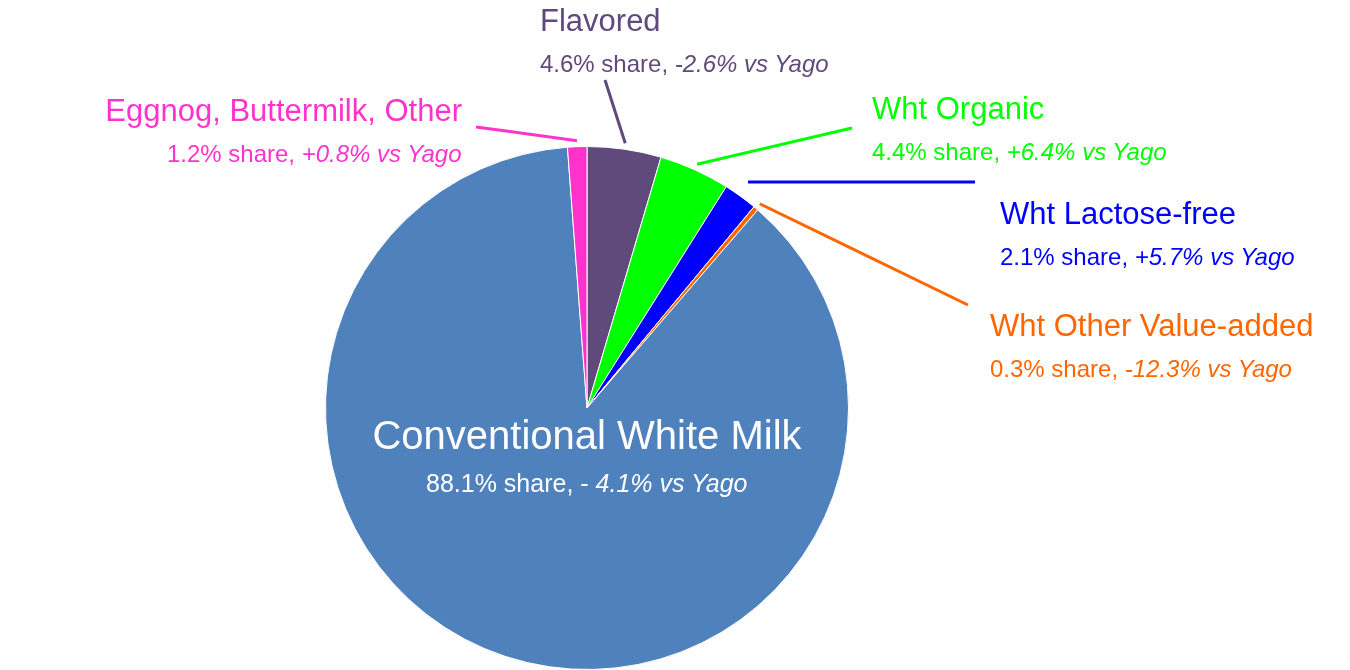 The height and width of the screenshot is (670, 1350). Describe the element at coordinates (684, 63) in the screenshot. I see `data-label: 4.6% share, -2.6% vs Yago` at that location.